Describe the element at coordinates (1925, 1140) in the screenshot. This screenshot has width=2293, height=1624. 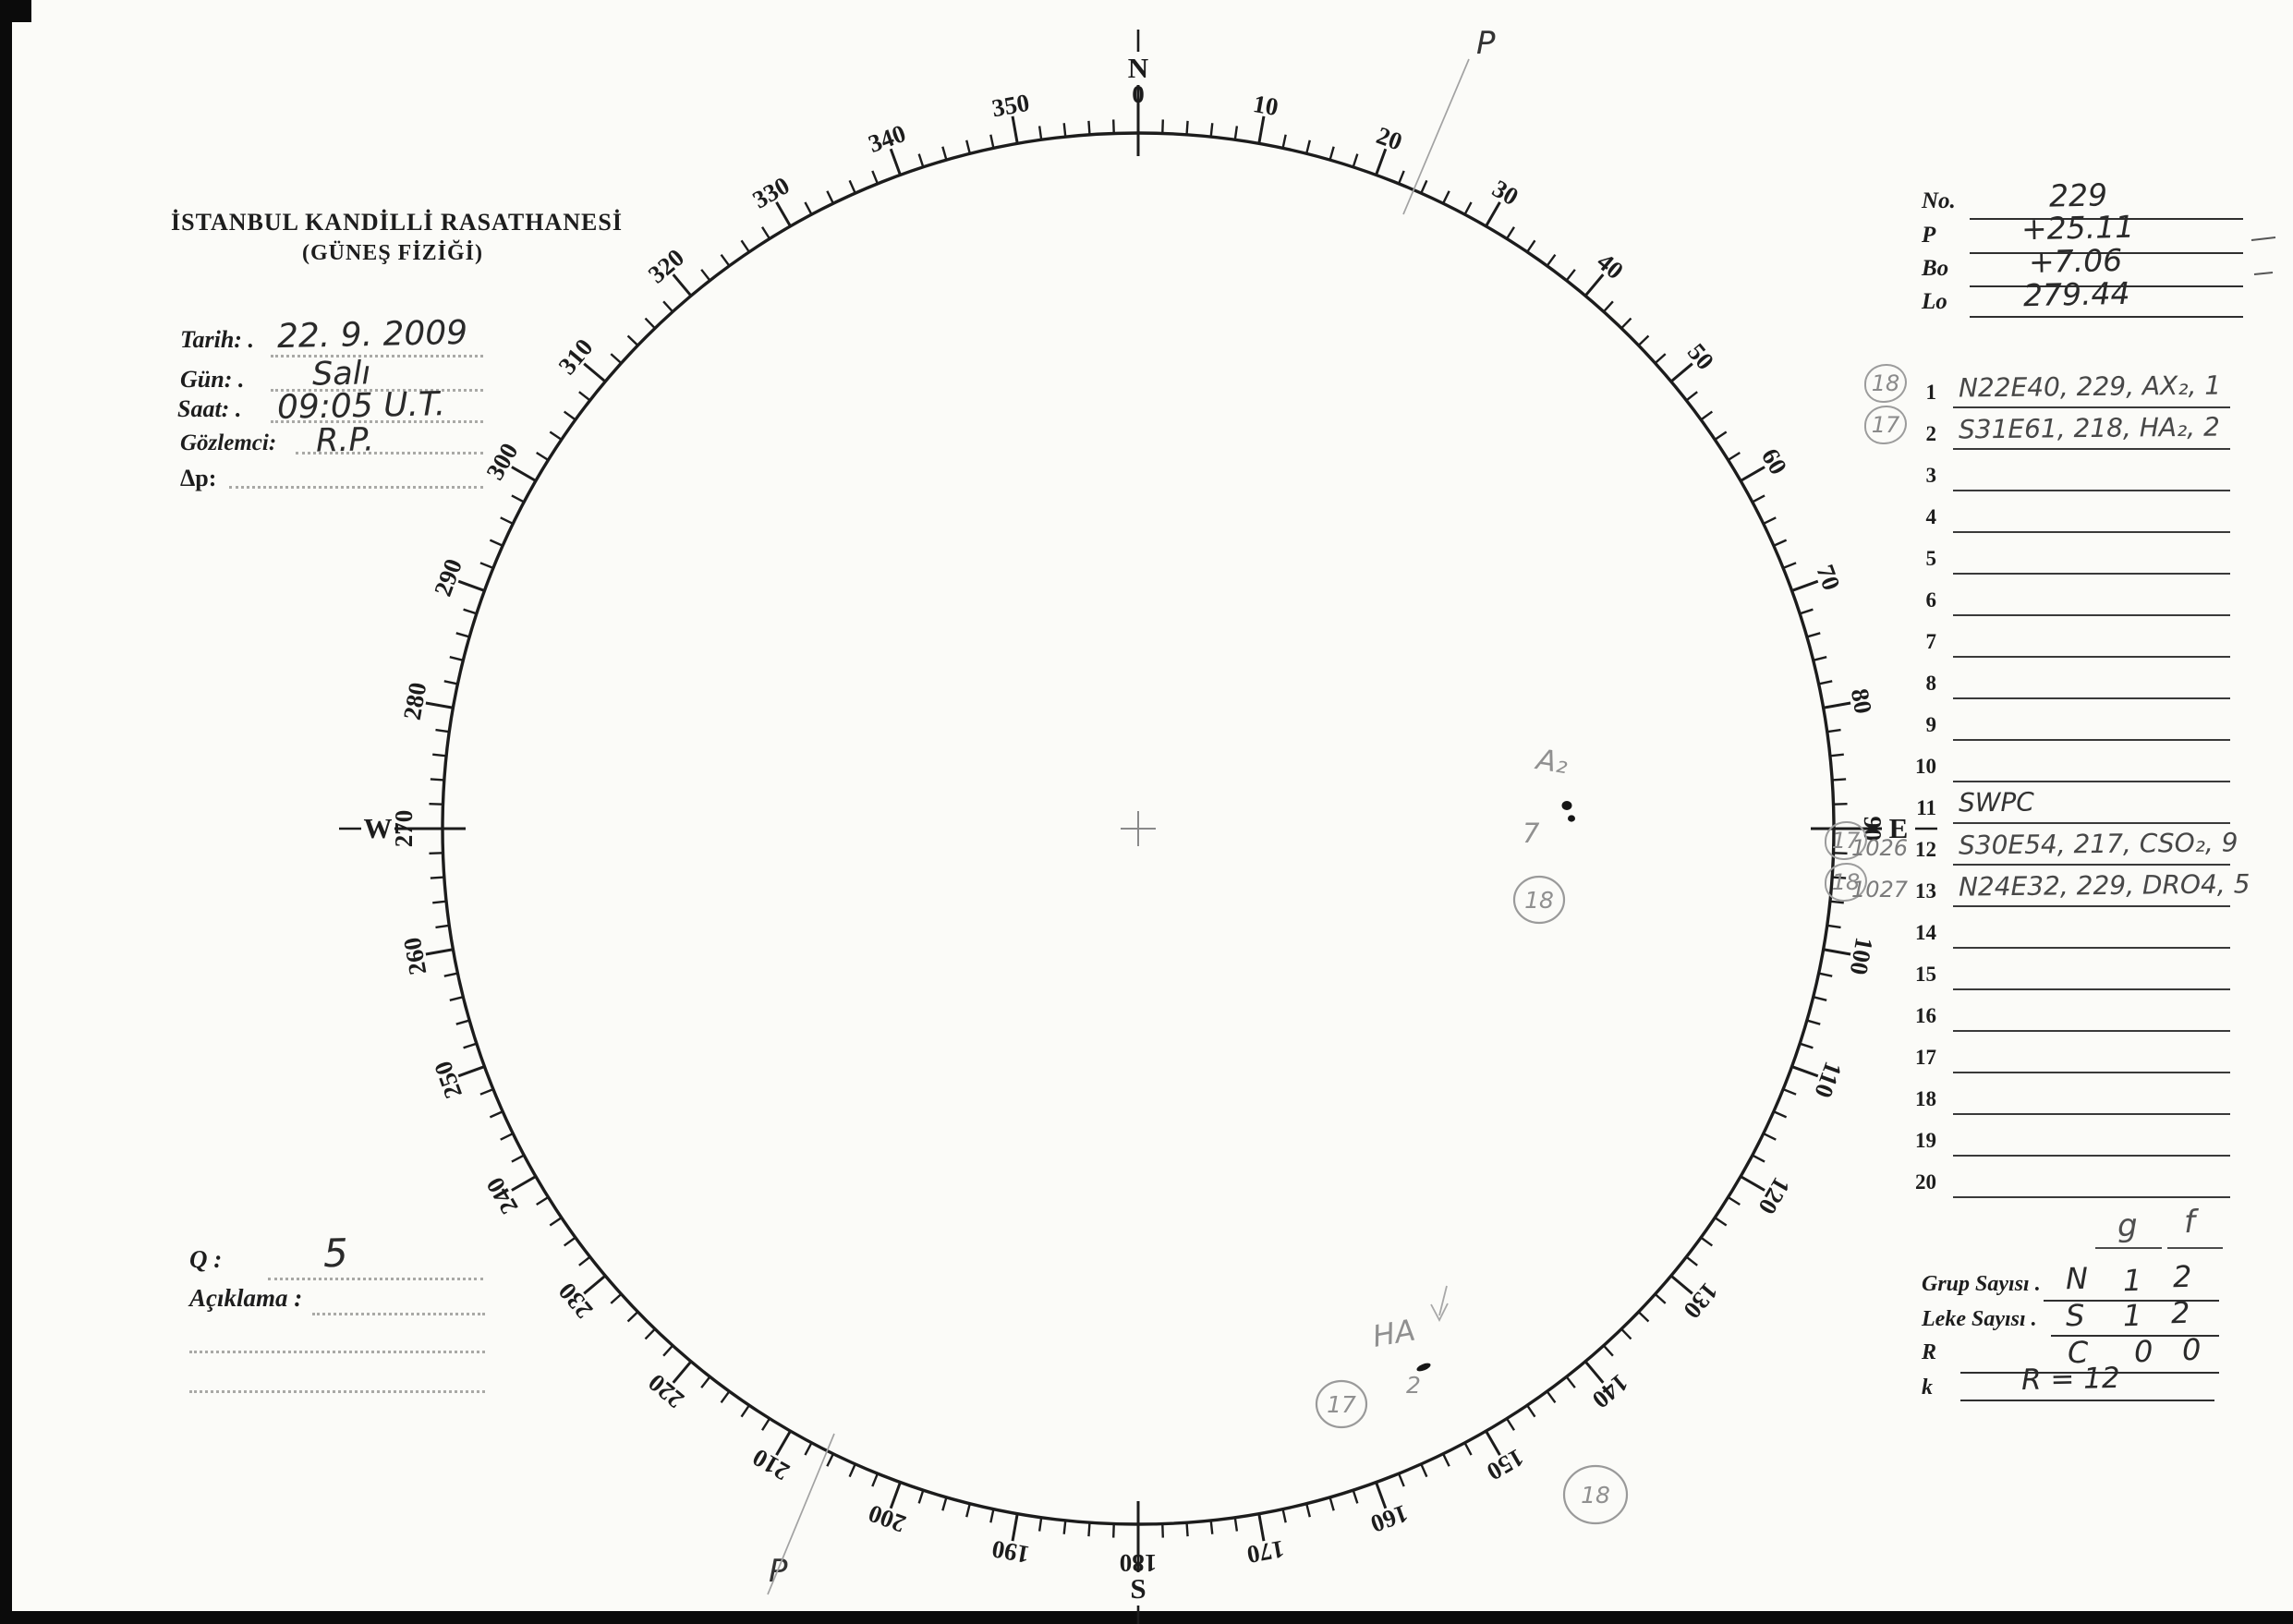
I see `group-row-number: 19` at that location.